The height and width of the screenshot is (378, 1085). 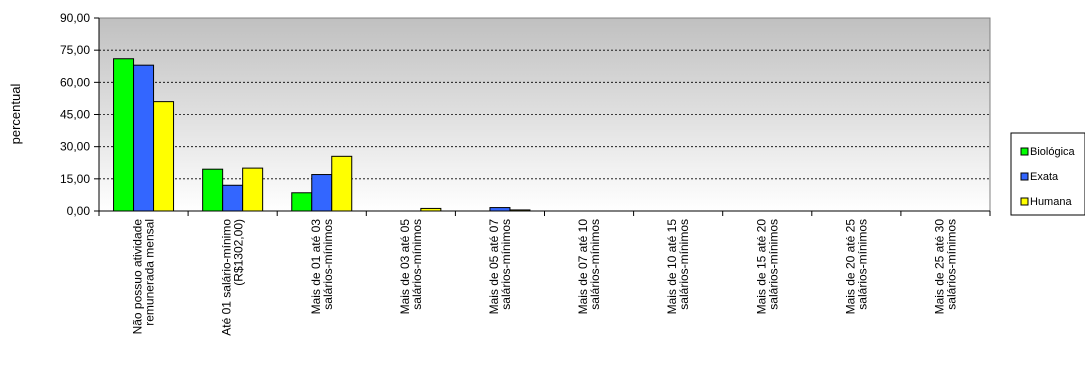 What do you see at coordinates (75, 179) in the screenshot?
I see `y-tick-label: 15,00` at bounding box center [75, 179].